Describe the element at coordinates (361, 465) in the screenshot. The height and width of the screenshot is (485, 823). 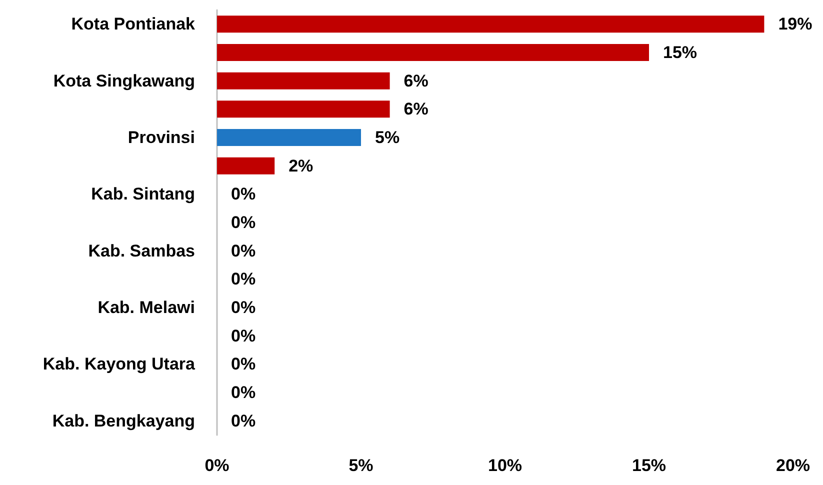
I see `x-tick-label: 5%` at that location.